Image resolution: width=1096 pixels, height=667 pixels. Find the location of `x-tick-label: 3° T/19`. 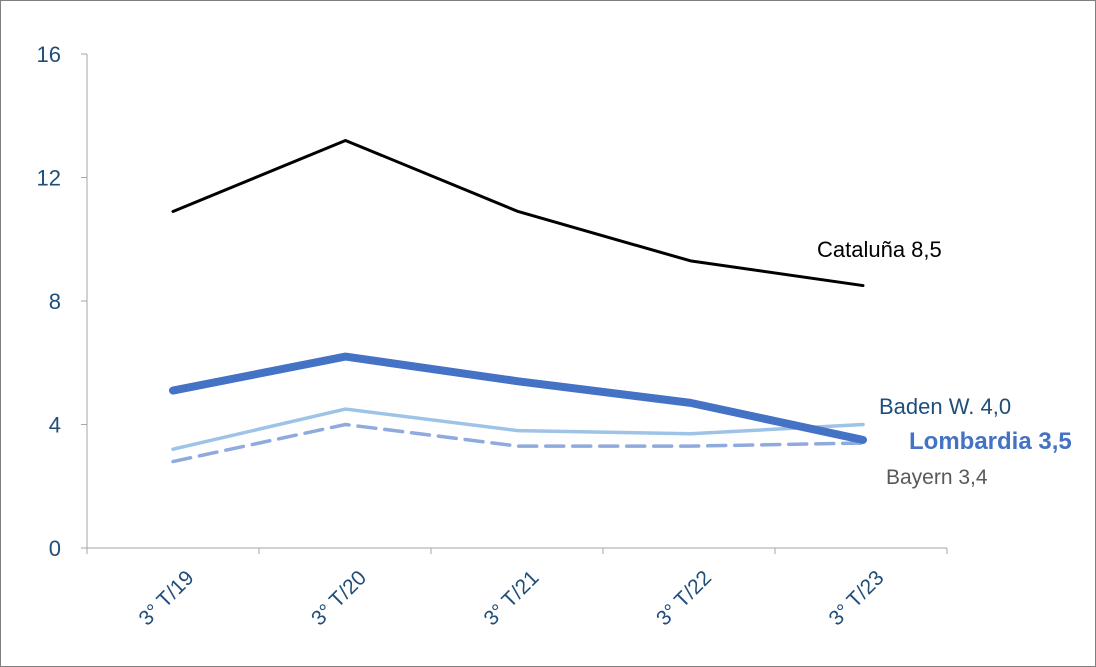

x-tick-label: 3° T/19 is located at coordinates (166, 598).